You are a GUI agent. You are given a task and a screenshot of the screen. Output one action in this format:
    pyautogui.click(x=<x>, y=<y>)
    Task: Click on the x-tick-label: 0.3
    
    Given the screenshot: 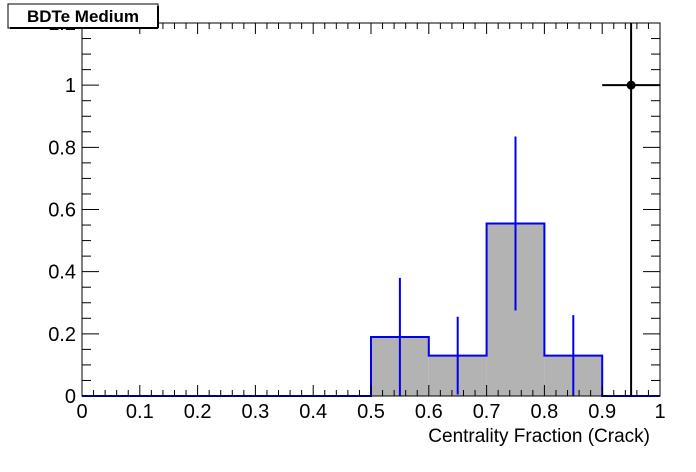 What is the action you would take?
    pyautogui.click(x=255, y=412)
    